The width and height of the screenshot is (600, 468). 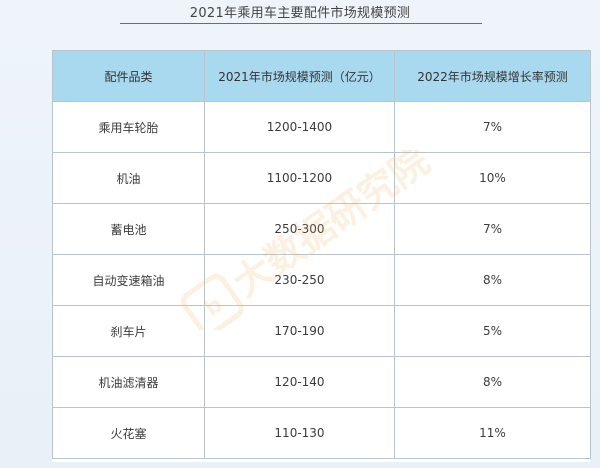 What do you see at coordinates (128, 127) in the screenshot?
I see `cell-category: 乘用车轮胎` at bounding box center [128, 127].